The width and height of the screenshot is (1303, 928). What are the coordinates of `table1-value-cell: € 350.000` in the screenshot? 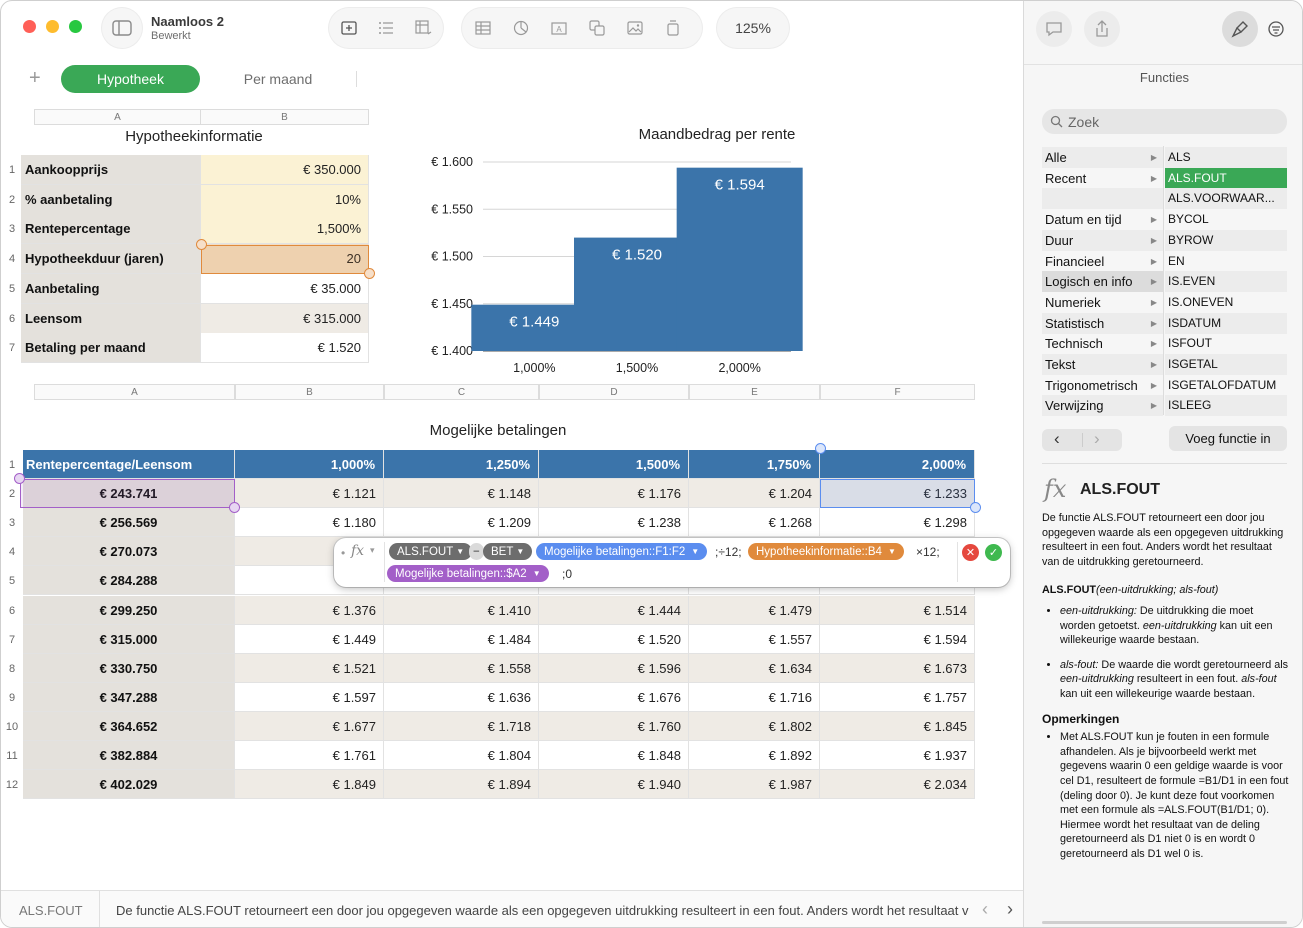 It's located at (285, 170).